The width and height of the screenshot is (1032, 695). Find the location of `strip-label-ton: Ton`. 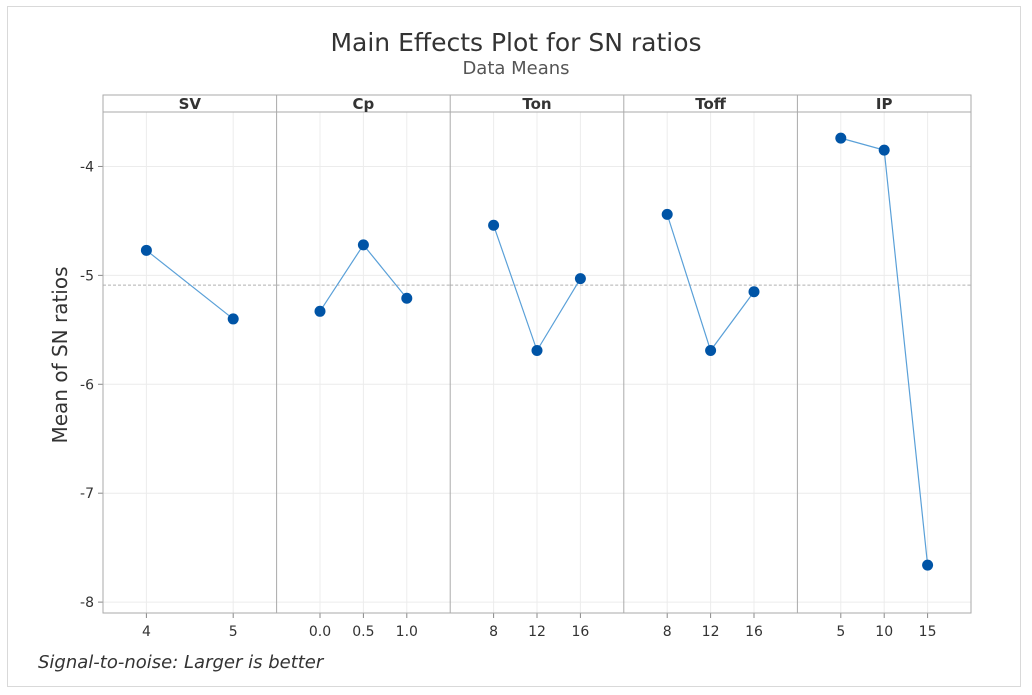

strip-label-ton: Ton is located at coordinates (536, 104).